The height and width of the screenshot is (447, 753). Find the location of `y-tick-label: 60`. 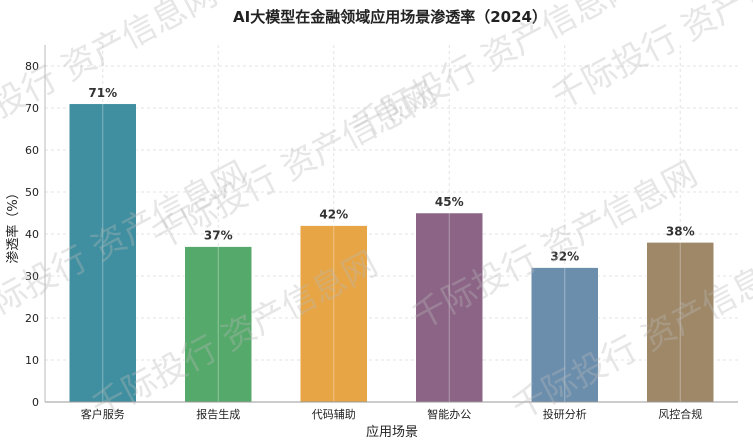

y-tick-label: 60 is located at coordinates (32, 150).